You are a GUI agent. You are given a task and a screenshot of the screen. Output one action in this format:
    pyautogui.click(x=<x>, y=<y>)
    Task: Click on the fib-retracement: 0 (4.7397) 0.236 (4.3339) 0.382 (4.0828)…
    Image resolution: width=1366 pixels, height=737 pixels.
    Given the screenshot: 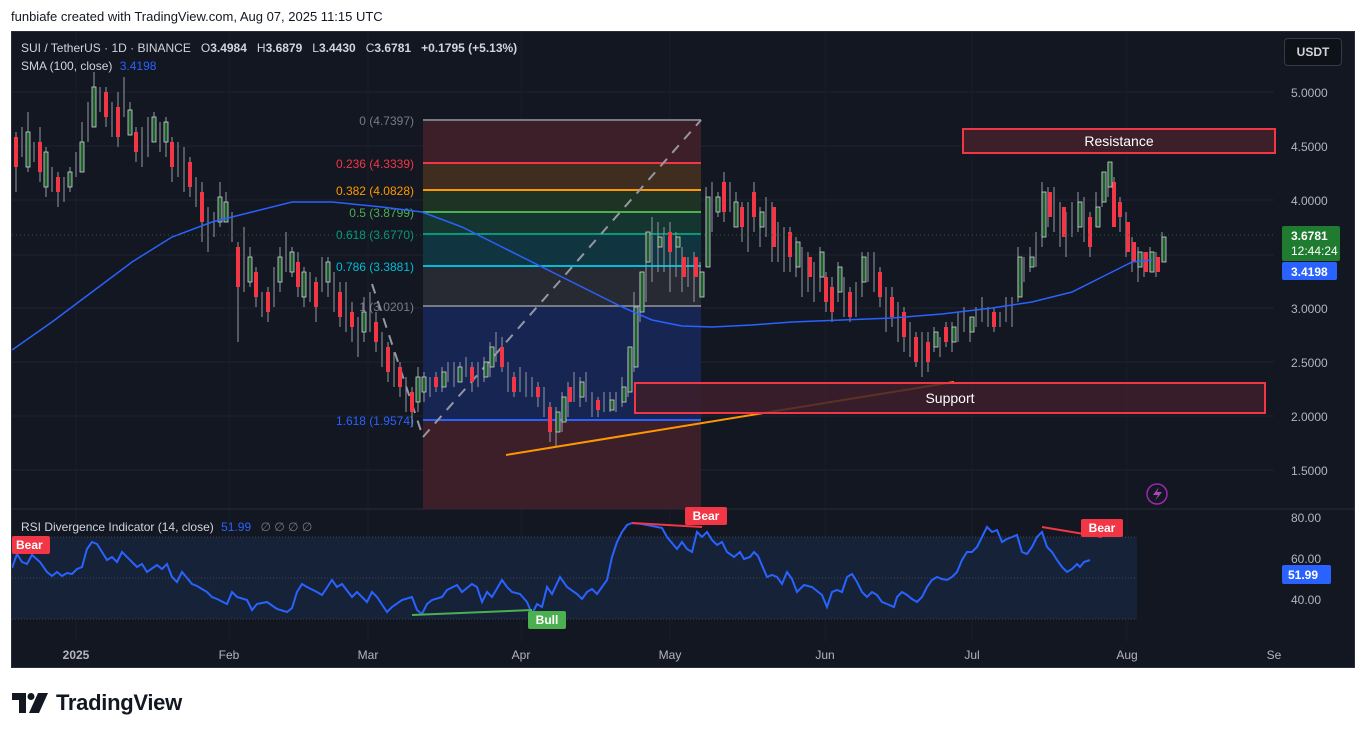 What is the action you would take?
    pyautogui.click(x=519, y=311)
    